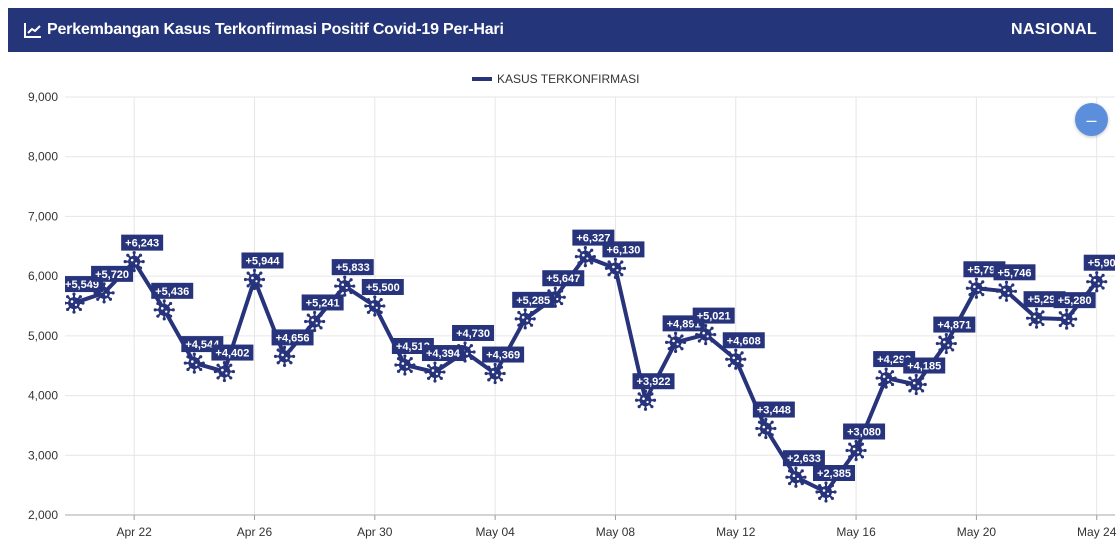 This screenshot has height=548, width=1119. I want to click on data-label-text: +4,891, so click(684, 324).